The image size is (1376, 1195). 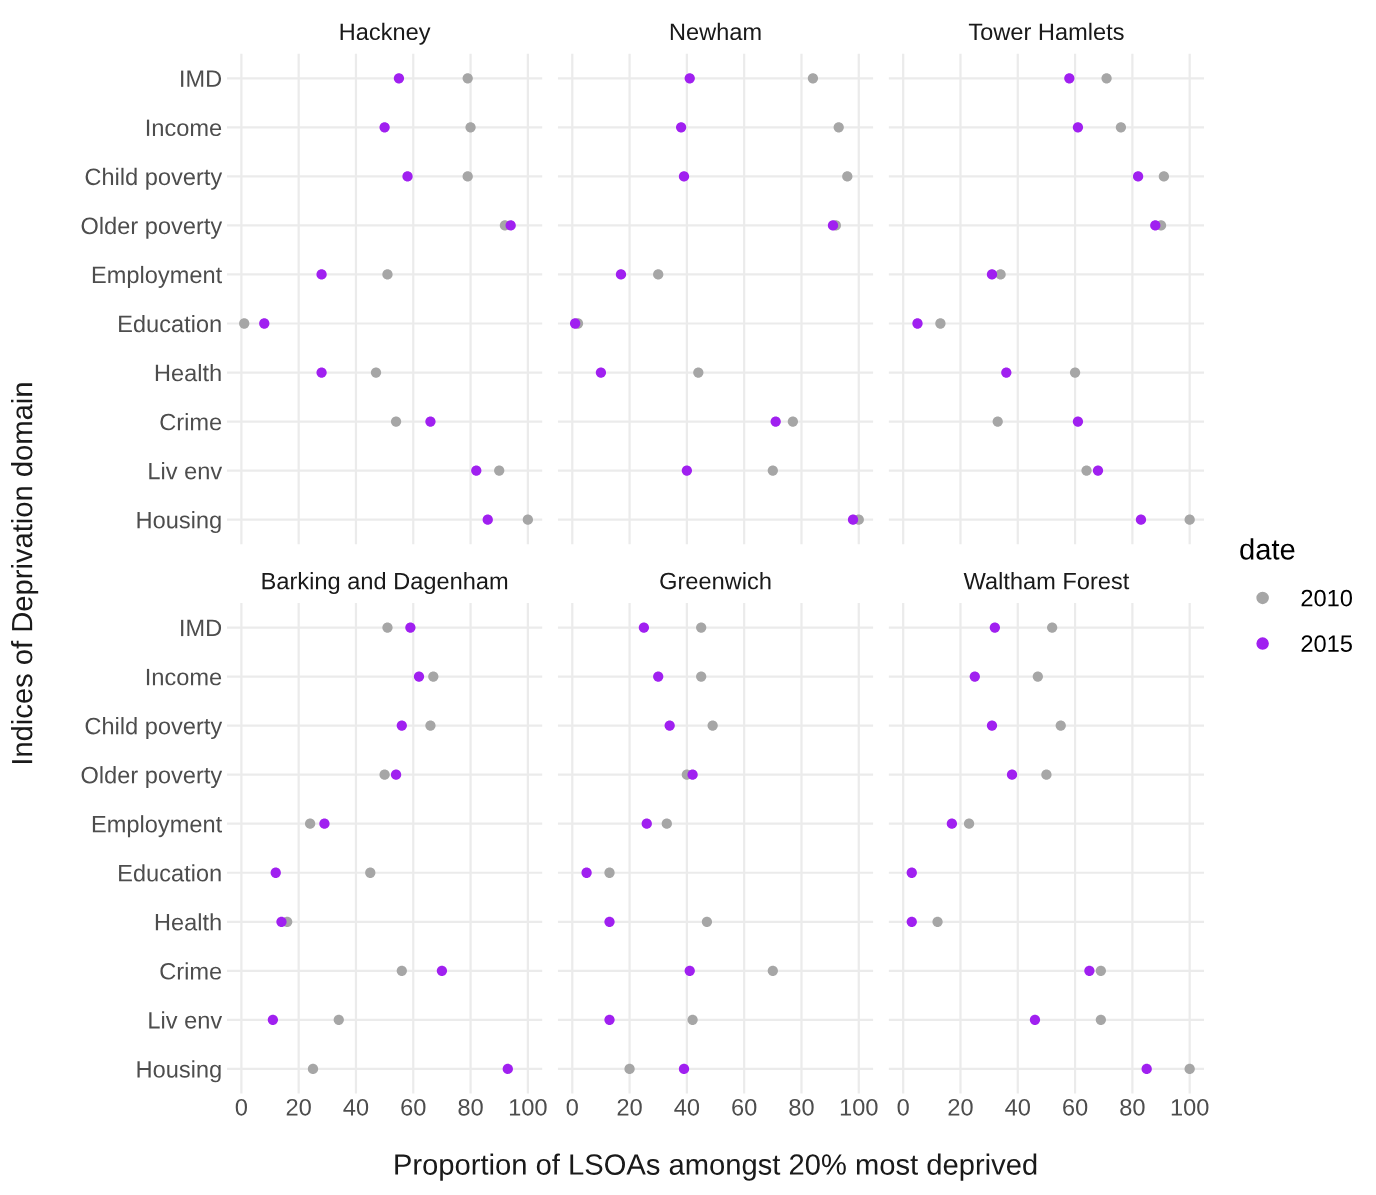 I want to click on y-tick-label: Education, so click(x=170, y=323).